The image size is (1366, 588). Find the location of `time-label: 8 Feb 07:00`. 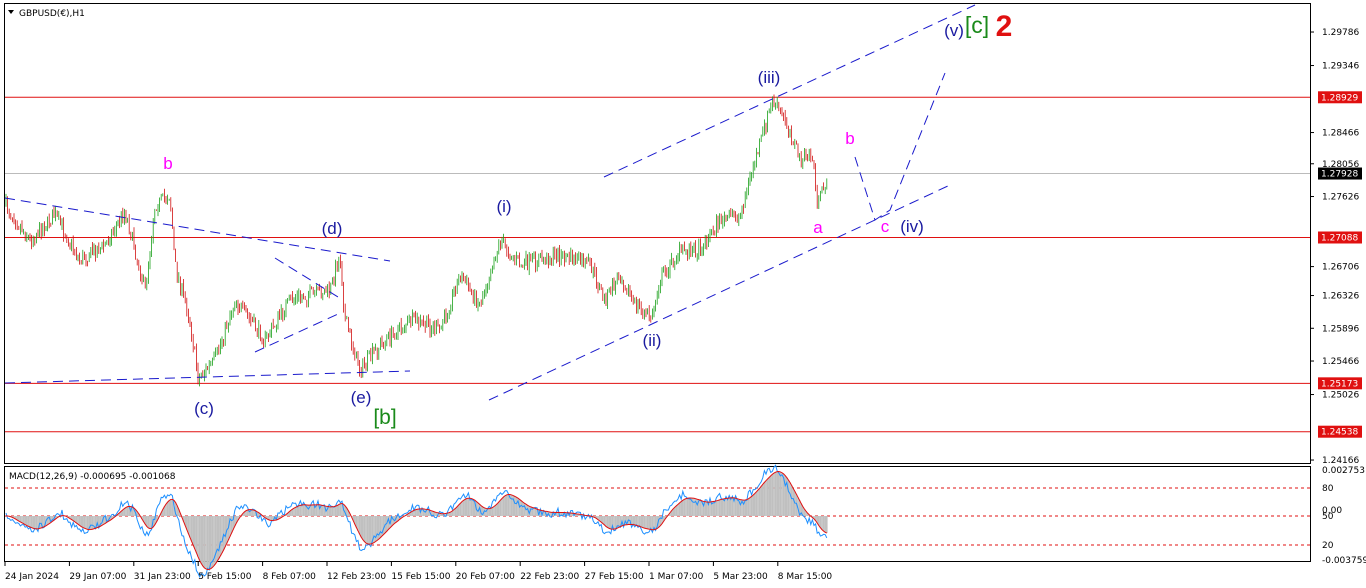

time-label: 8 Feb 07:00 is located at coordinates (290, 577).